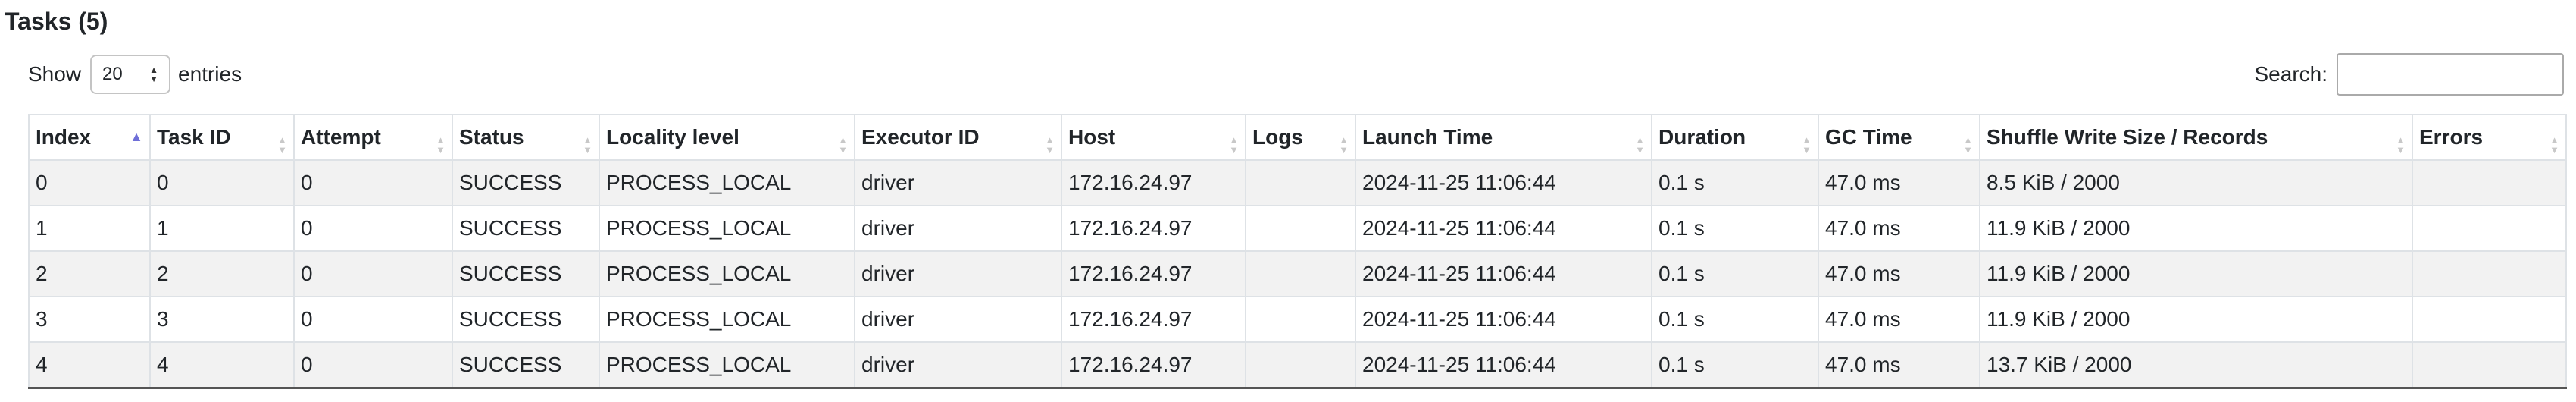 The height and width of the screenshot is (402, 2576). Describe the element at coordinates (2196, 183) in the screenshot. I see `cell-shuffle-write-size-records: 8.5 KiB / 2000` at that location.